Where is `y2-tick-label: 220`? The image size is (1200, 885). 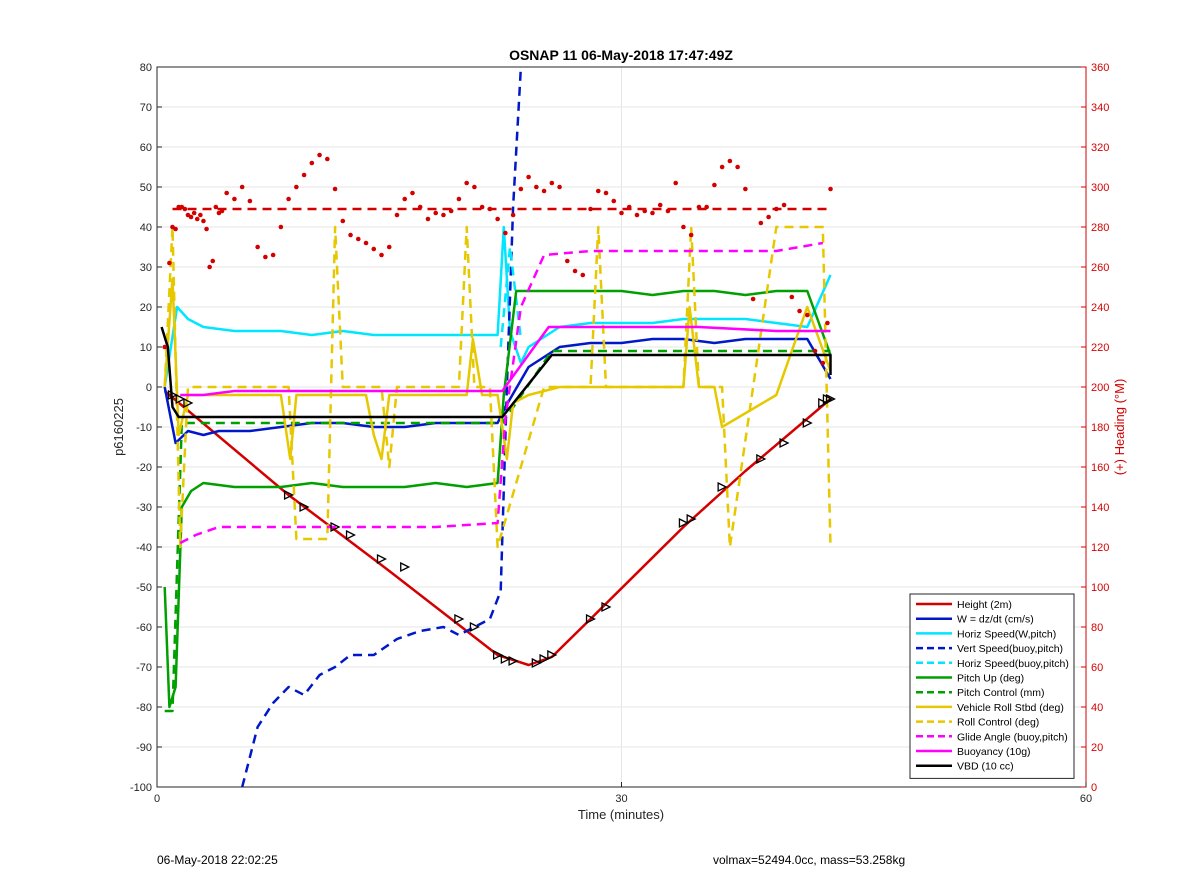
y2-tick-label: 220 is located at coordinates (1100, 348).